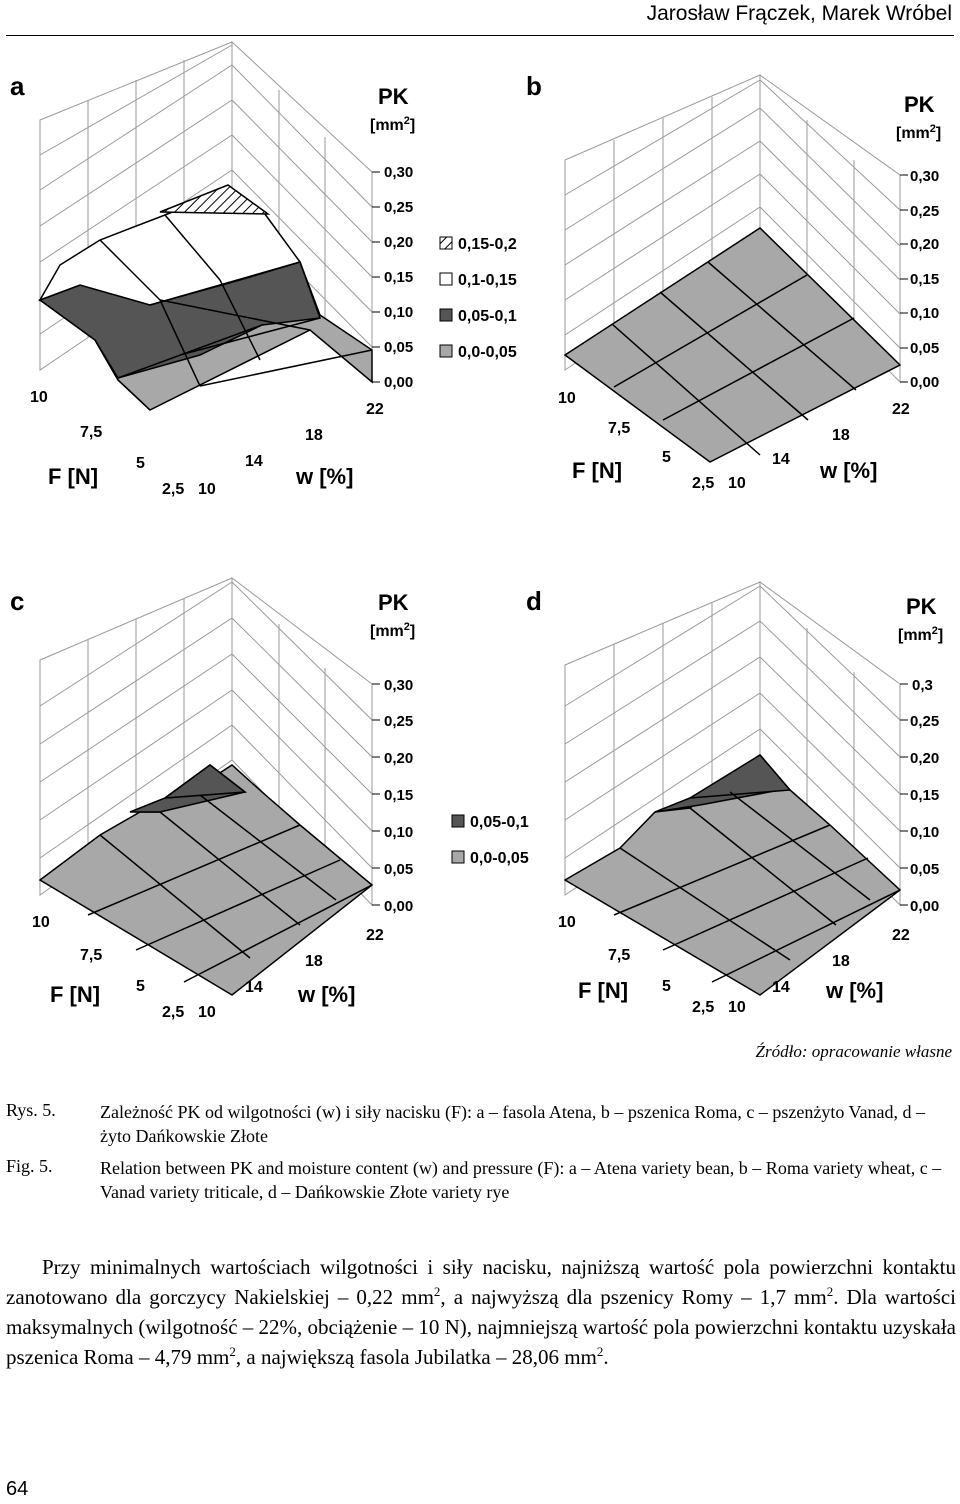 Image resolution: width=960 pixels, height=1504 pixels. Describe the element at coordinates (480, 35) in the screenshot. I see `header-rule` at that location.